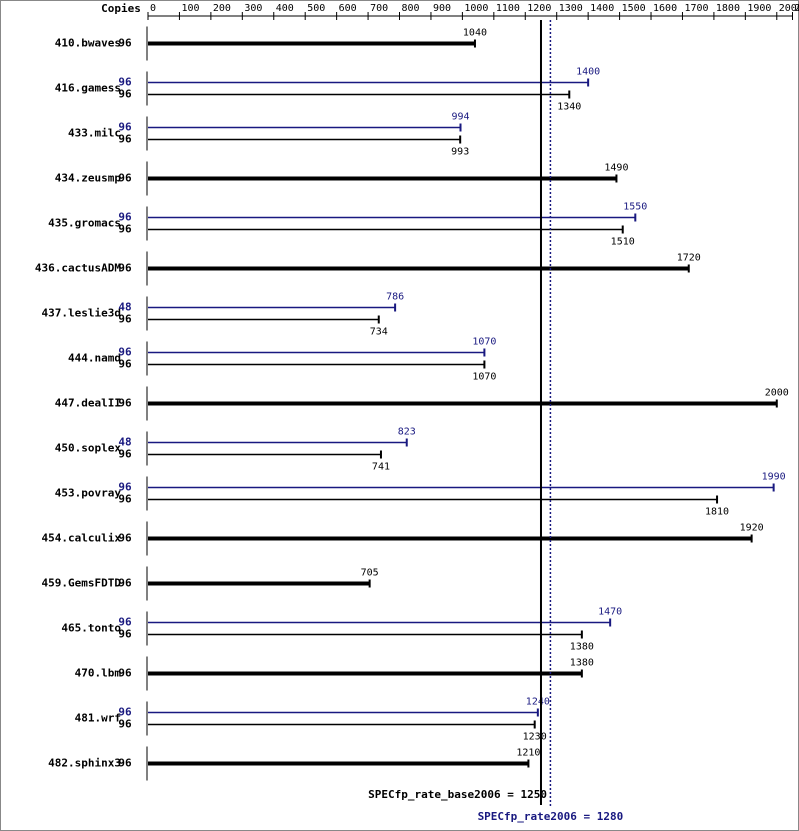 The width and height of the screenshot is (799, 831). What do you see at coordinates (728, 8) in the screenshot?
I see `x-tick-label: 1800` at bounding box center [728, 8].